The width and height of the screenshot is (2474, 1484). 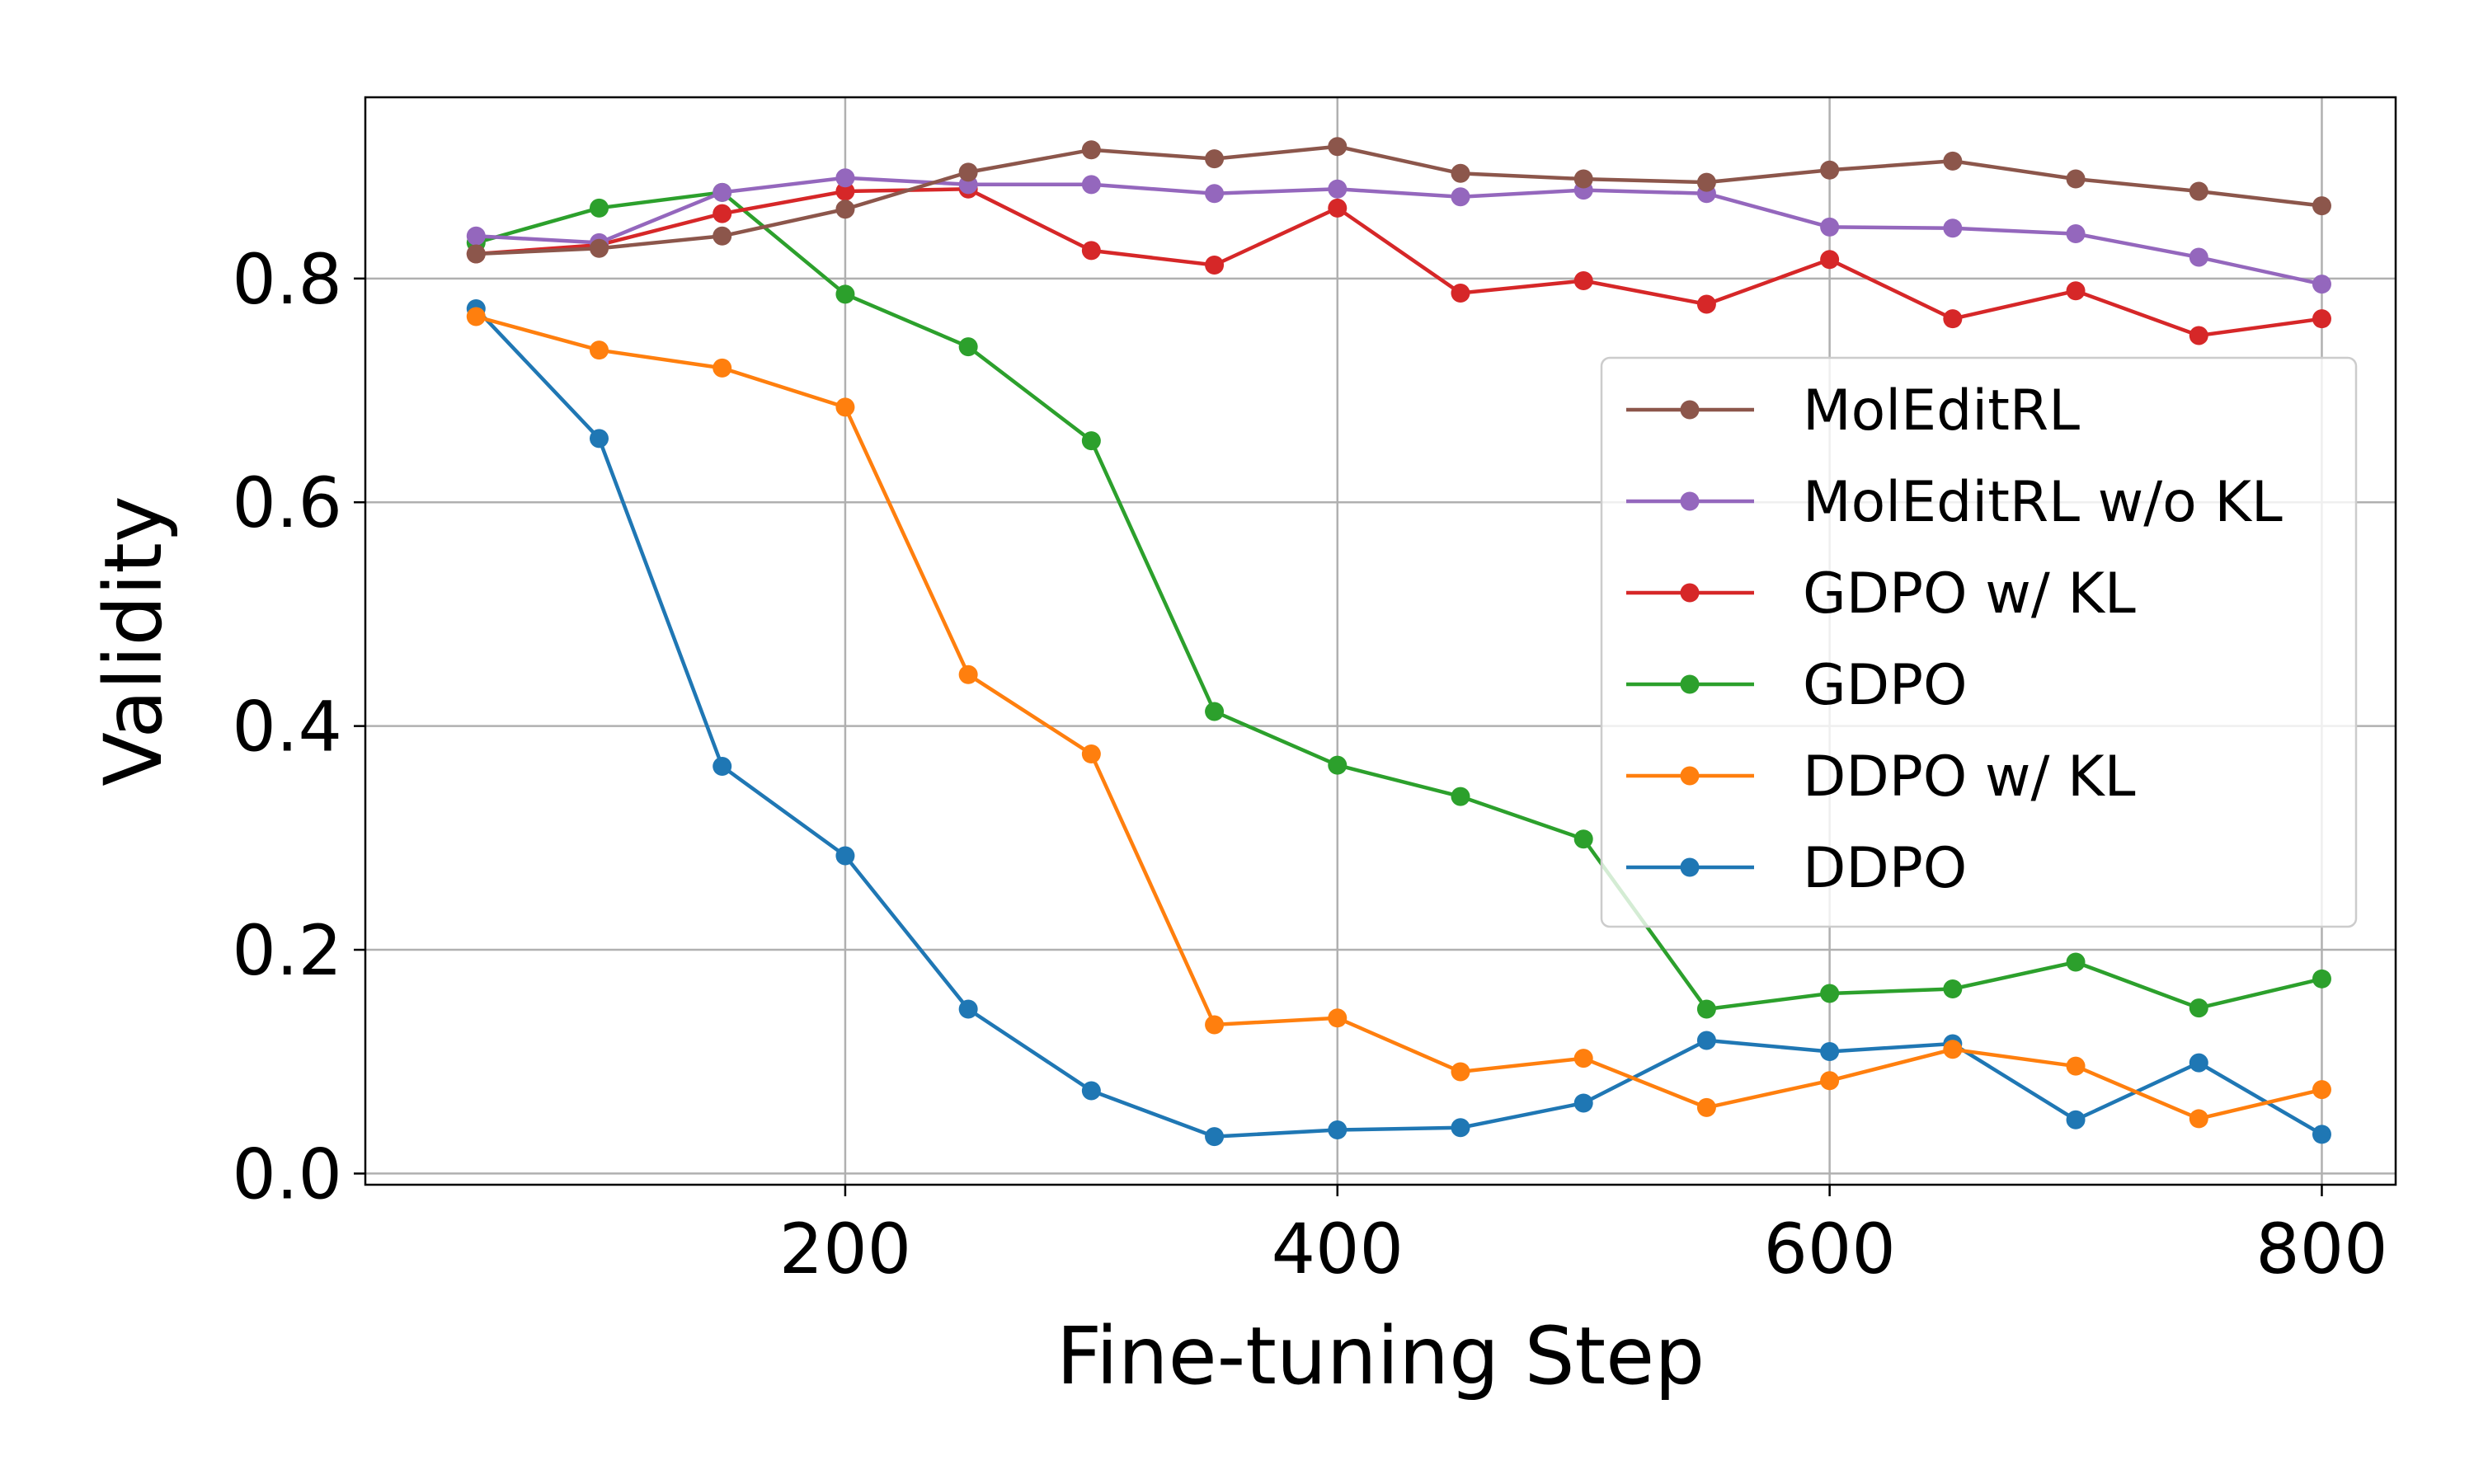 What do you see at coordinates (1881, 594) in the screenshot?
I see `legend-entry: GDPO w/ KL` at bounding box center [1881, 594].